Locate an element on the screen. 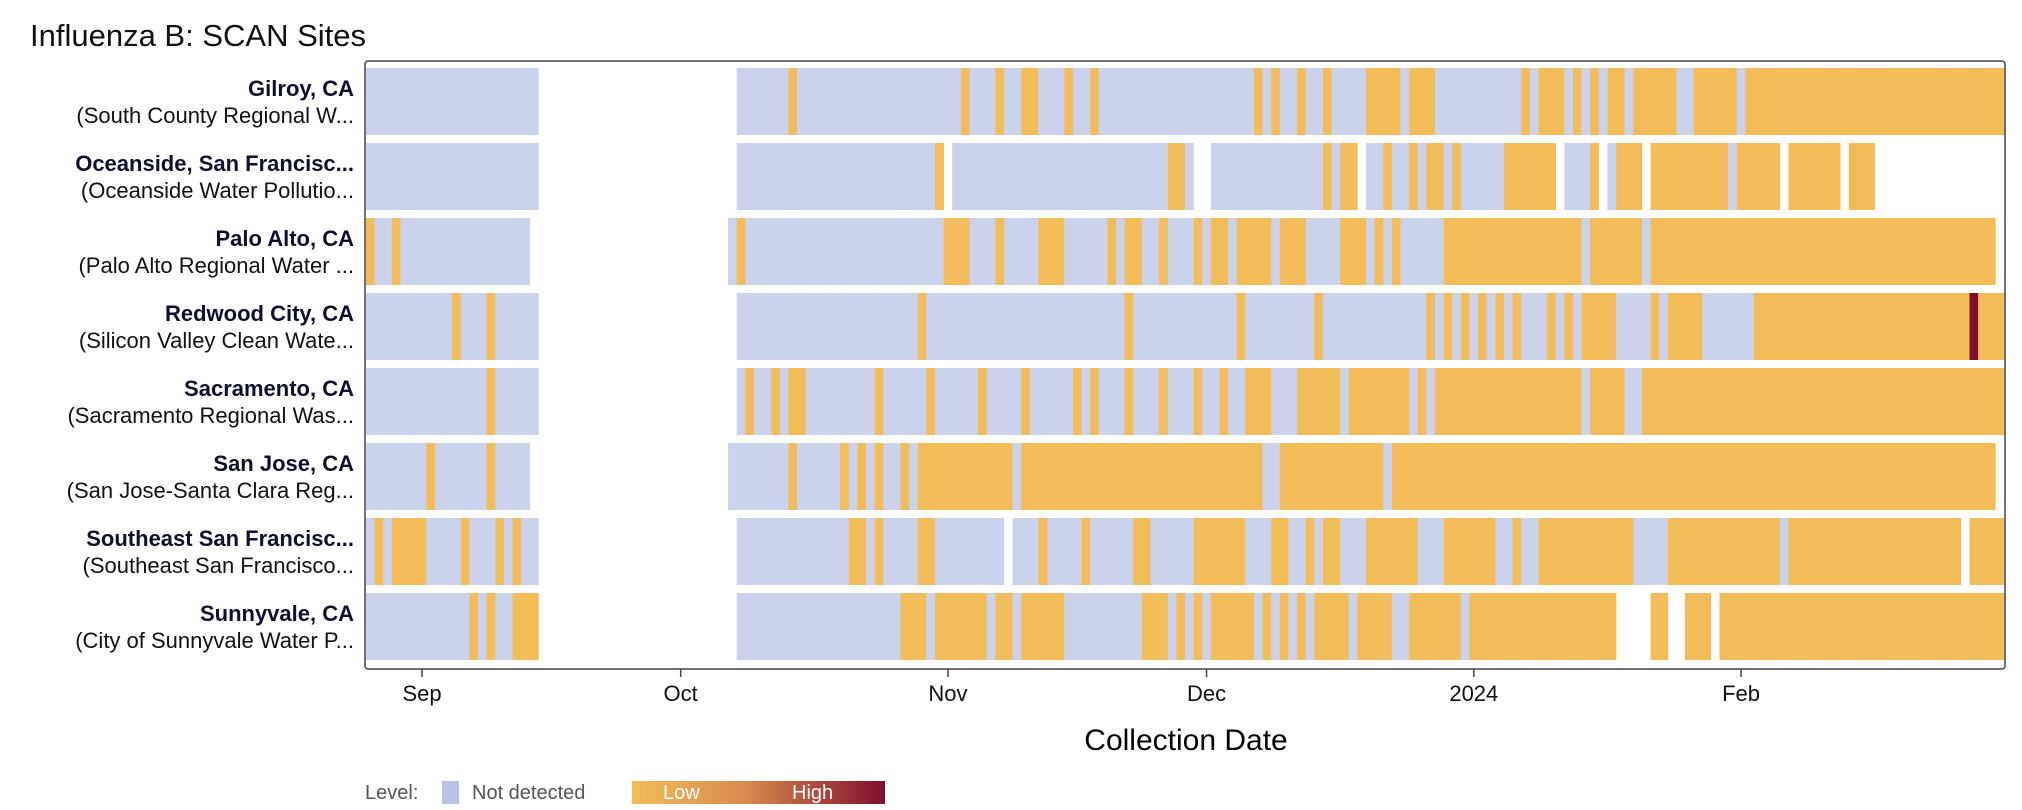  legend-not-detected-label: Not detected is located at coordinates (528, 793).